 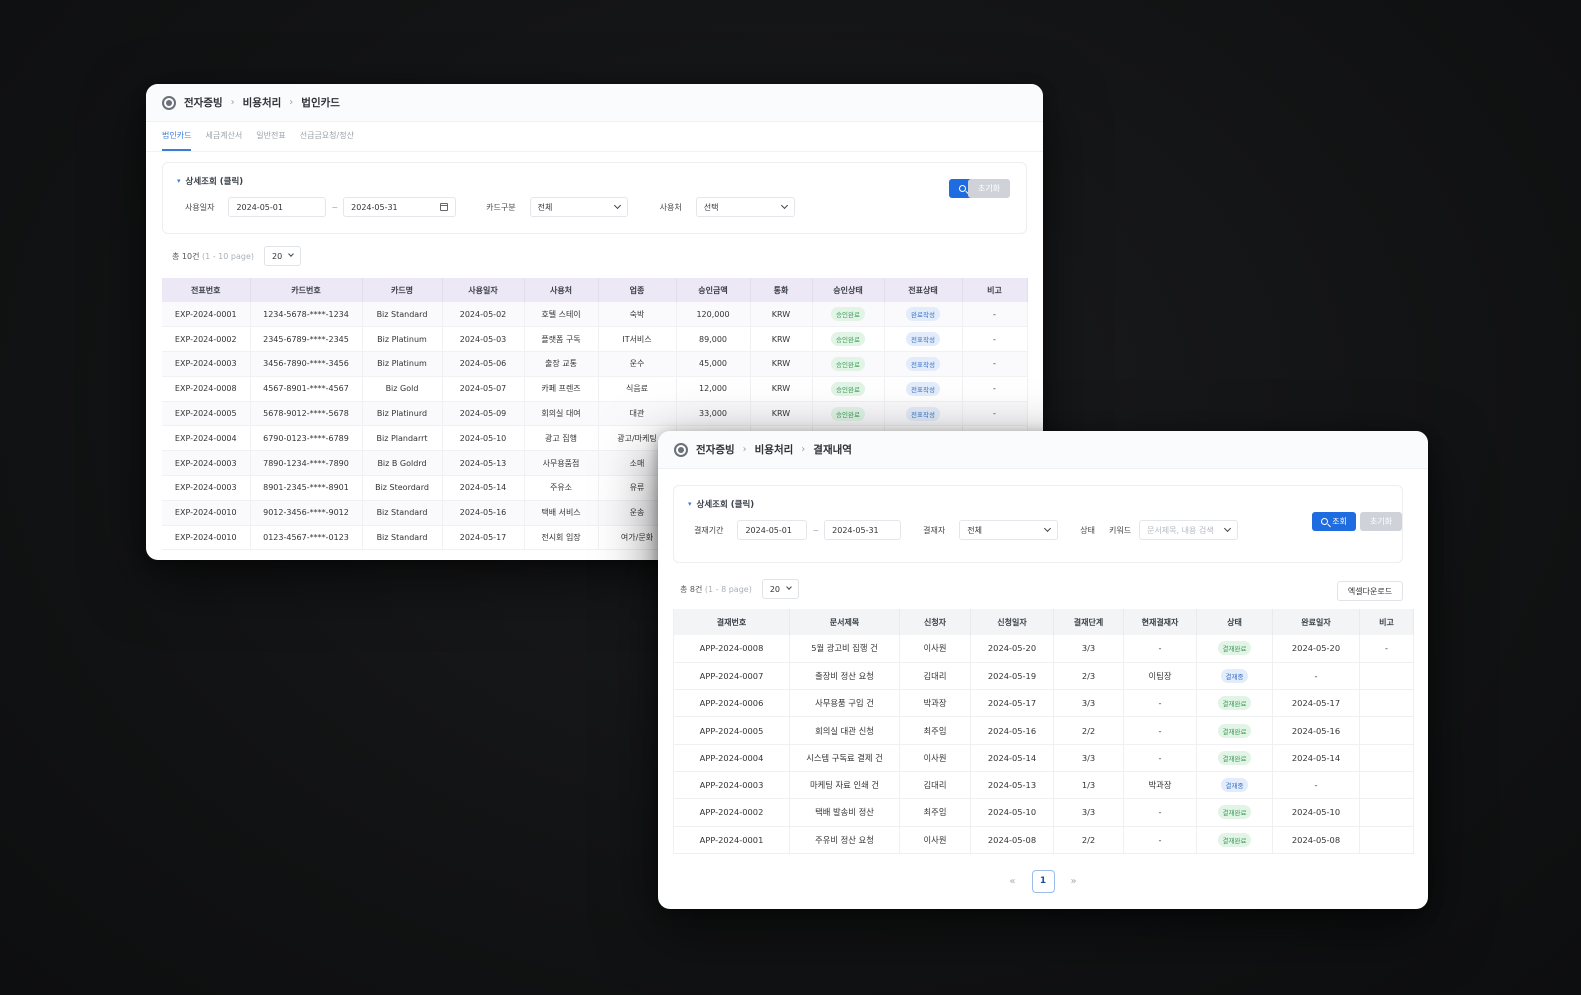 I want to click on tab-tax-invoice: 세금계산서, so click(x=223, y=140).